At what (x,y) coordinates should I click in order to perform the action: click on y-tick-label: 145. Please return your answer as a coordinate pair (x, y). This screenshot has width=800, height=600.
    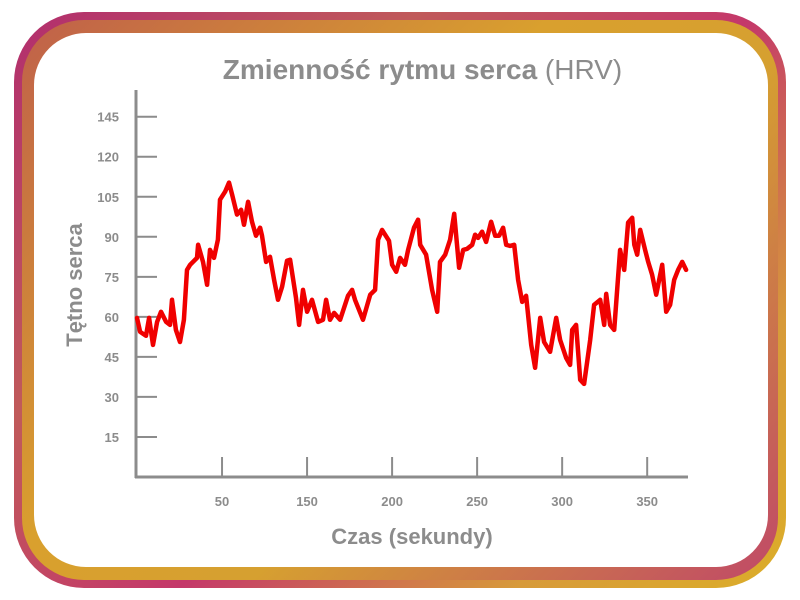
    Looking at the image, I should click on (108, 117).